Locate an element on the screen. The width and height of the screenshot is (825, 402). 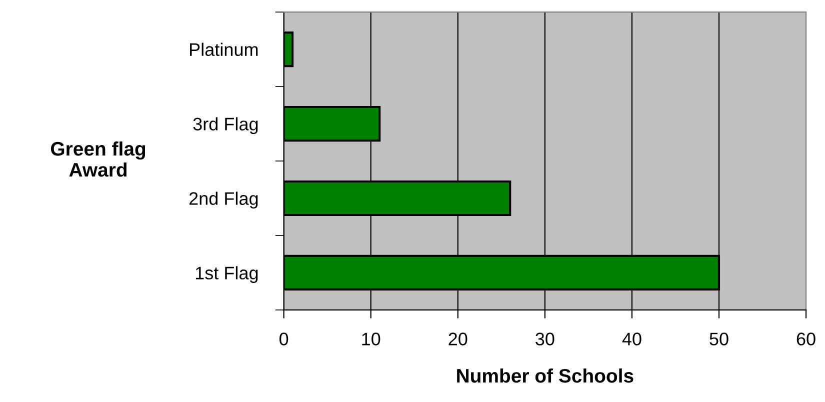
y-tick-label: 2nd Flag is located at coordinates (223, 200).